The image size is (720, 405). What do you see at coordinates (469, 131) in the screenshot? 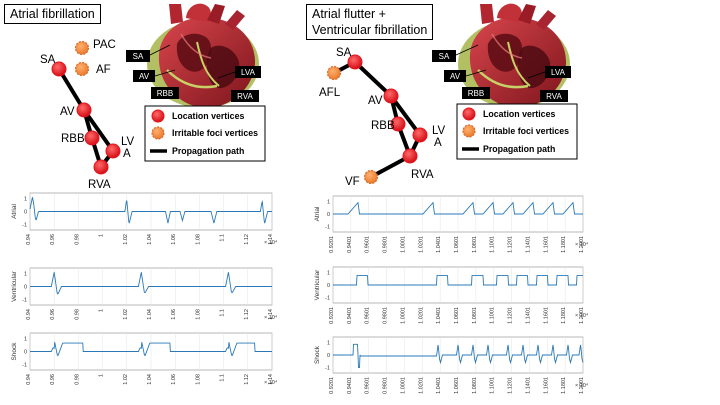
I see `right-legend-irritable-icon` at bounding box center [469, 131].